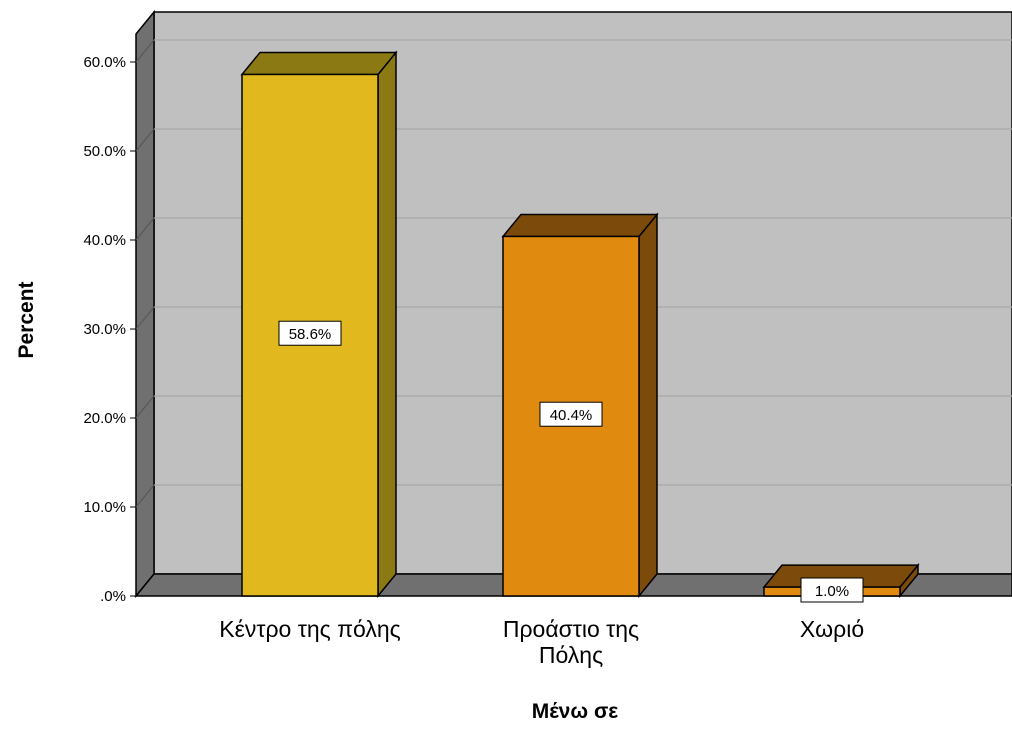  What do you see at coordinates (571, 642) in the screenshot?
I see `x-tick-label: Προάστιο της Πόλης` at bounding box center [571, 642].